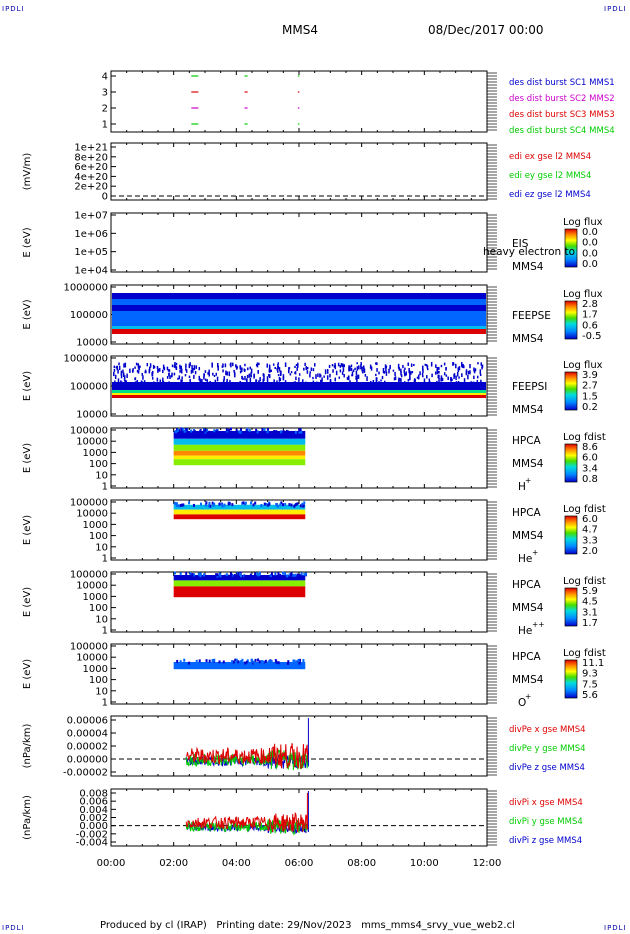  What do you see at coordinates (101, 475) in the screenshot?
I see `panel-hpca_h-ytick-label: 10` at bounding box center [101, 475].